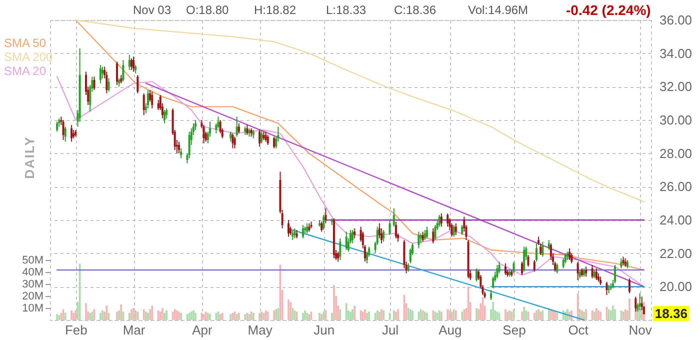 Image resolution: width=700 pixels, height=340 pixels. What do you see at coordinates (33, 260) in the screenshot?
I see `y2-tick-label: 50M` at bounding box center [33, 260].